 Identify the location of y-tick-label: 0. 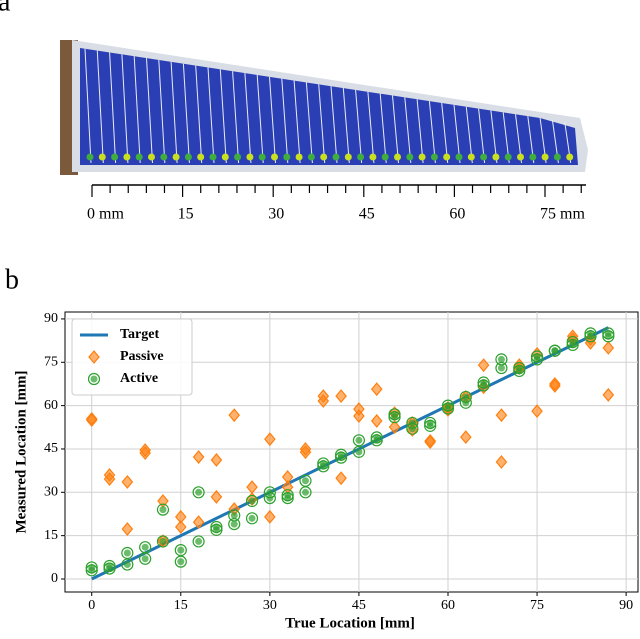
(54, 578).